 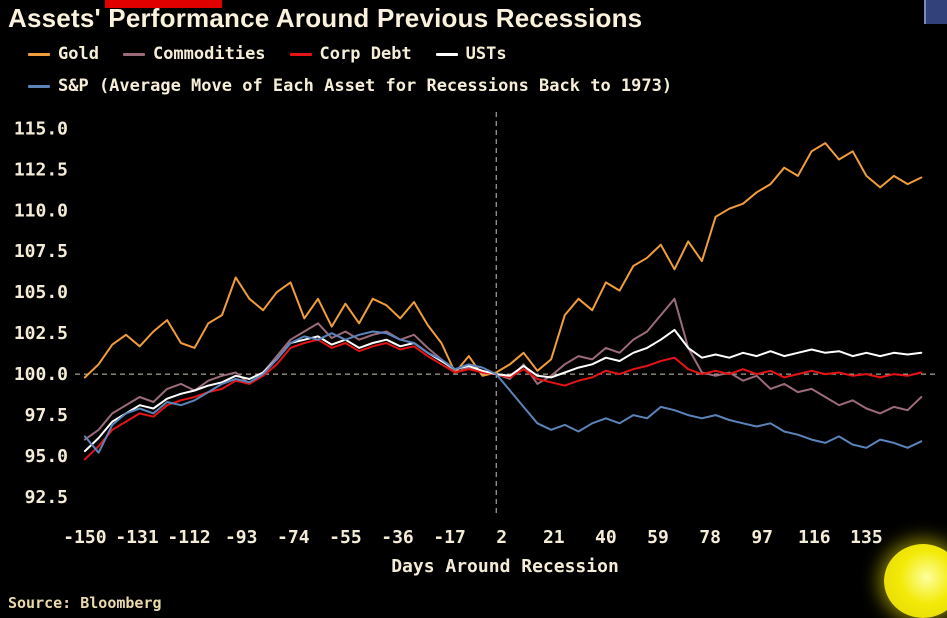 I want to click on x-tick-label: 21, so click(x=554, y=537).